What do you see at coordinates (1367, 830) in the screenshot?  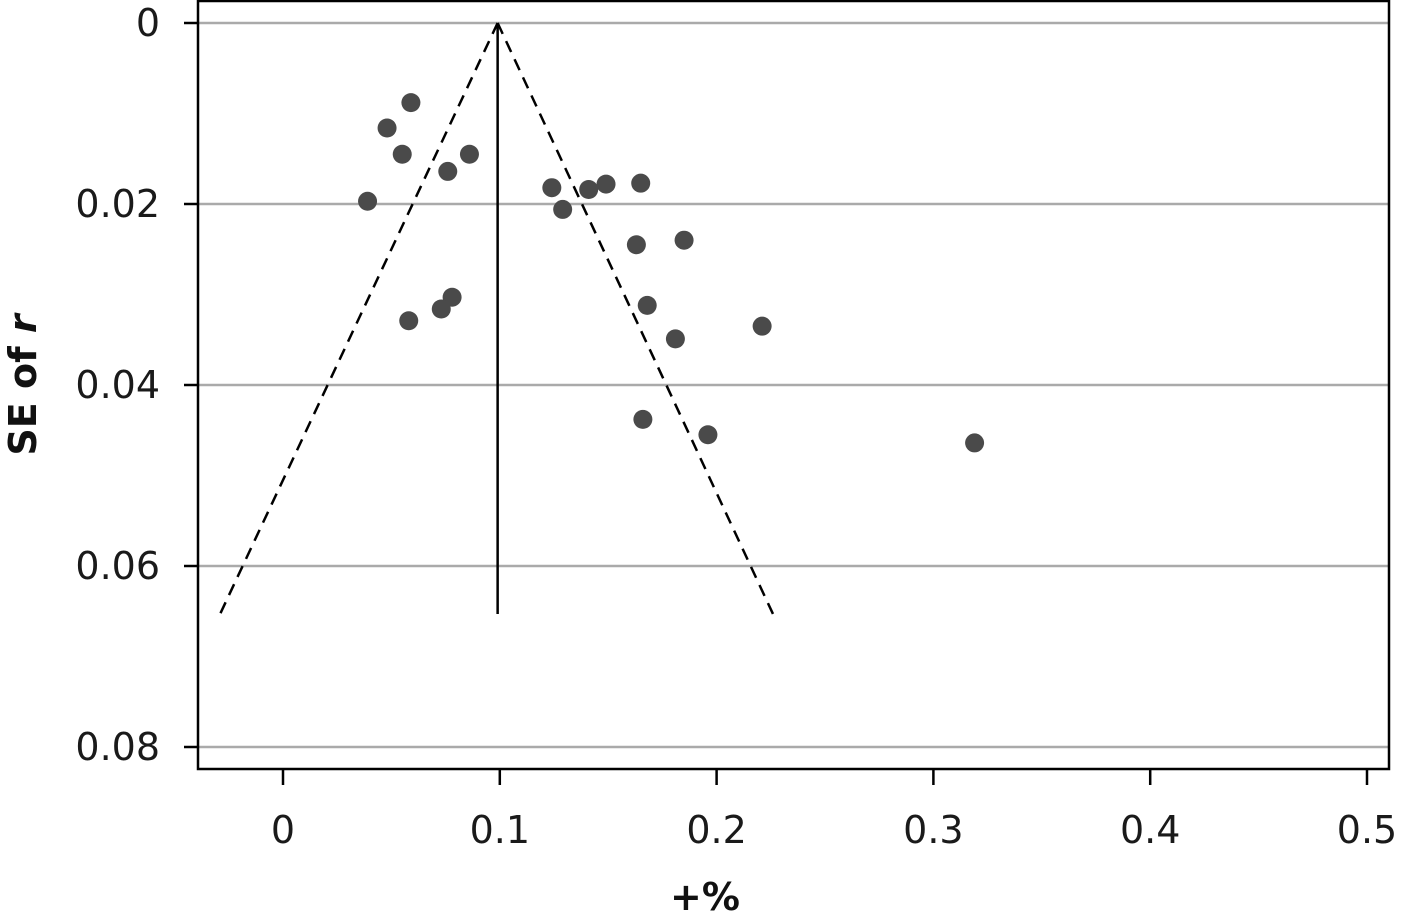 I see `x-tick-label: 0.5` at bounding box center [1367, 830].